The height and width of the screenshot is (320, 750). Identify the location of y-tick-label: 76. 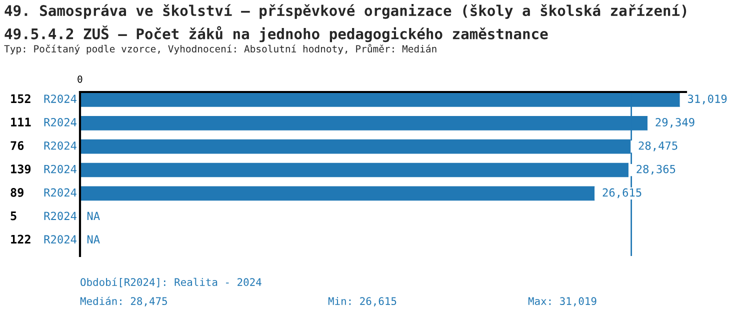
(17, 145).